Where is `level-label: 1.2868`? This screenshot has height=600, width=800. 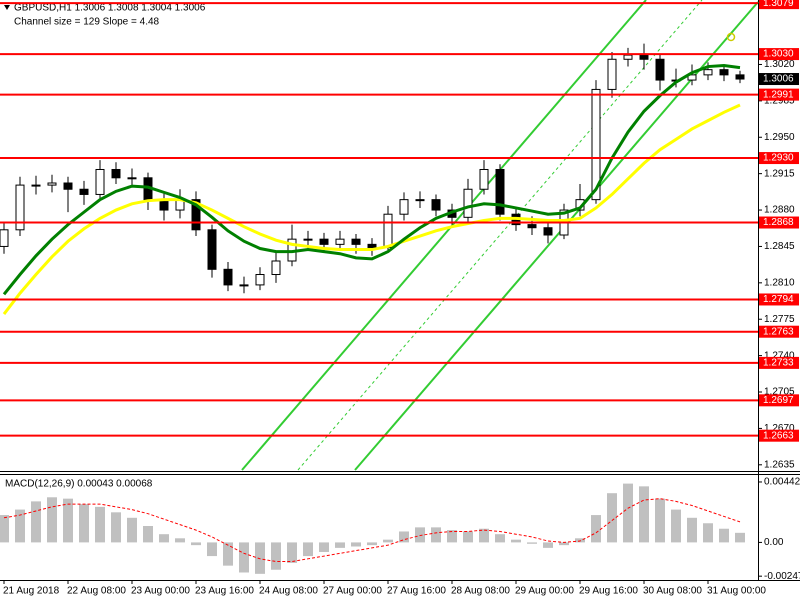
level-label: 1.2868 is located at coordinates (778, 222).